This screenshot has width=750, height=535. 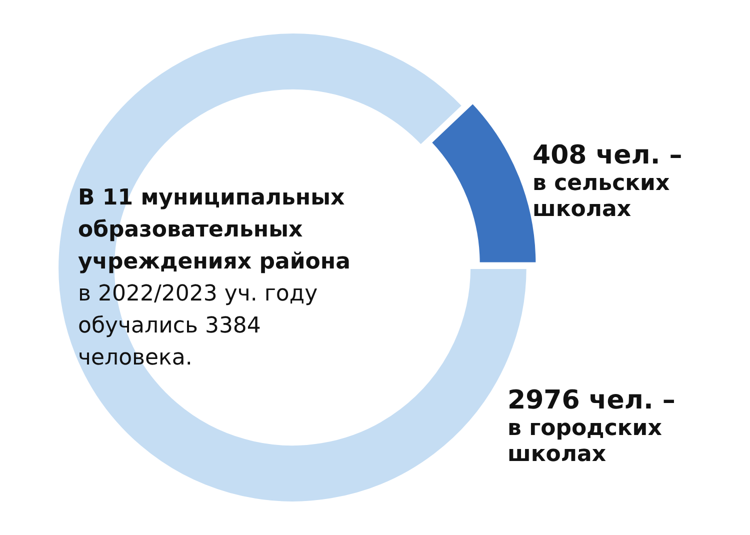 I want to click on text: в 2022/2023 уч. году обучались 3384 человека., so click(x=201, y=326).